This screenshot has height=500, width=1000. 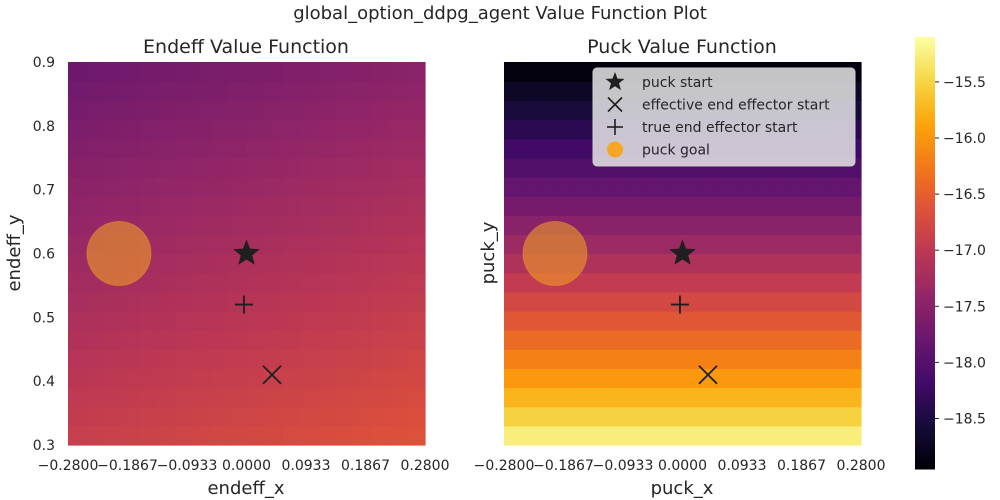 I want to click on y-tick-label: 0.3, so click(x=44, y=446).